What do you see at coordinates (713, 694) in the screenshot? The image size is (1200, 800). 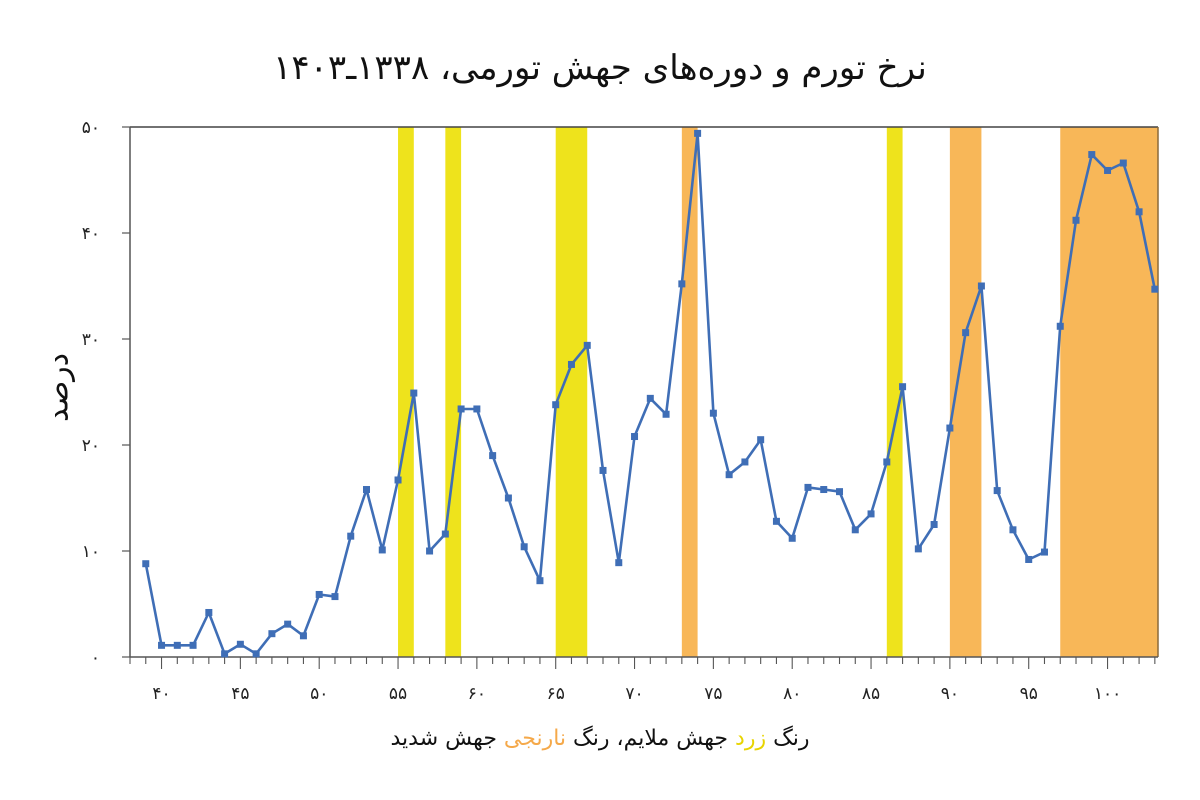 I see `x-tick-label: ۷۵` at bounding box center [713, 694].